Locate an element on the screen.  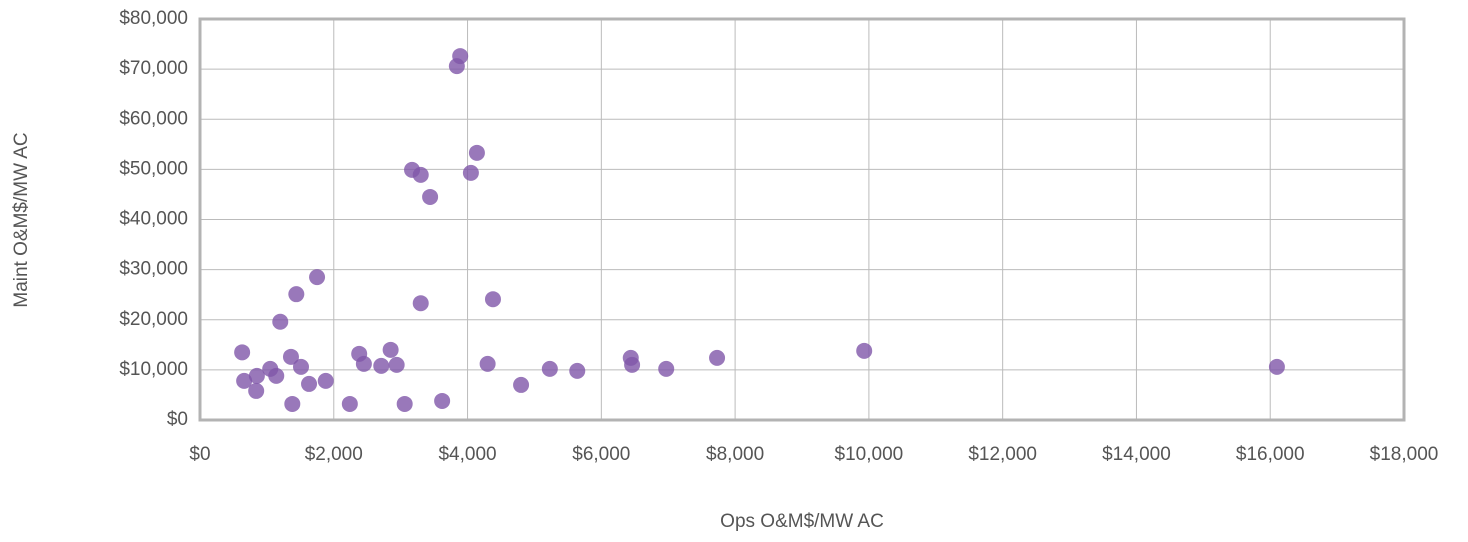
y-tick-label: $0 is located at coordinates (177, 419).